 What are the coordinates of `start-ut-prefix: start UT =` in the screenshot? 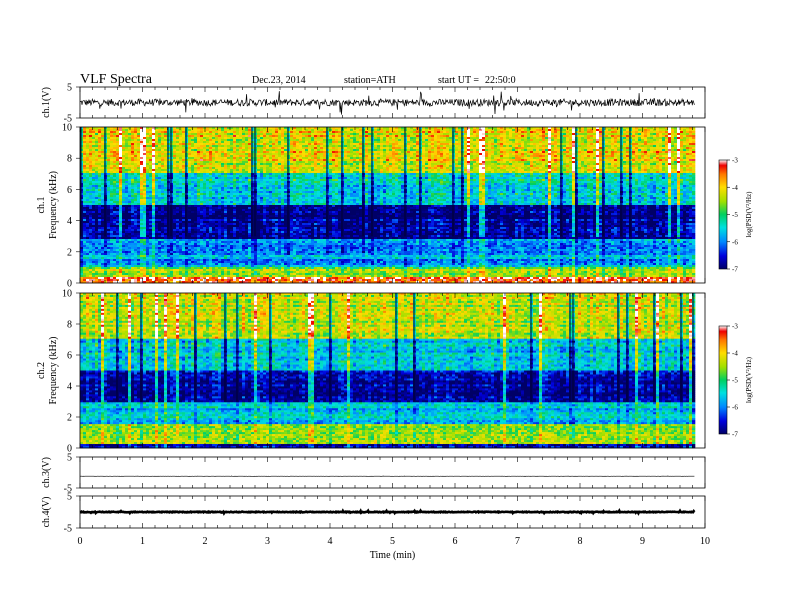 It's located at (458, 80).